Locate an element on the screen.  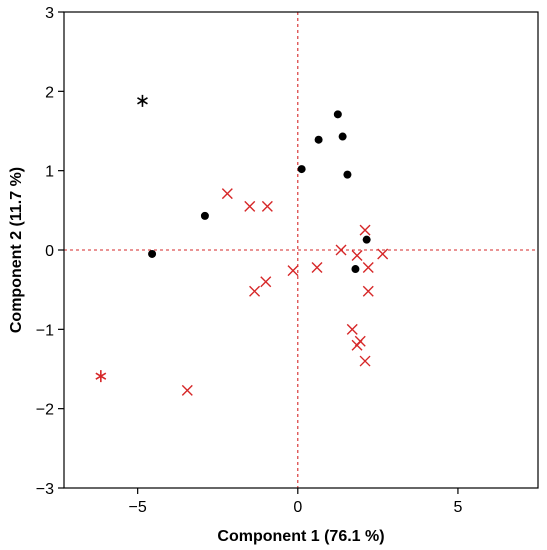
y-tick-label: 1 is located at coordinates (49, 172).